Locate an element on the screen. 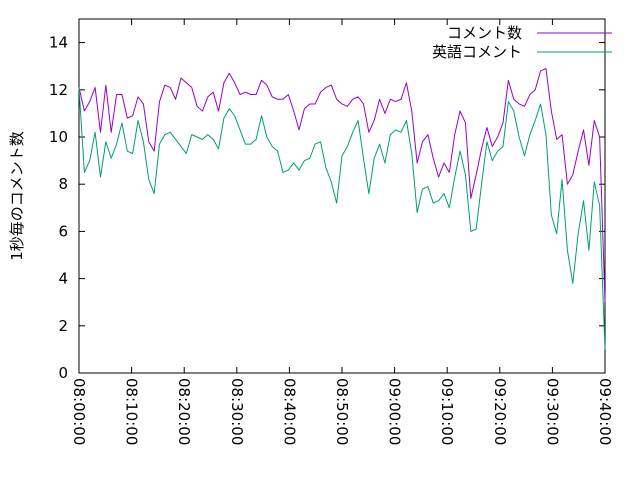 This screenshot has height=485, width=640. y-tick-label: 0 is located at coordinates (63, 373).